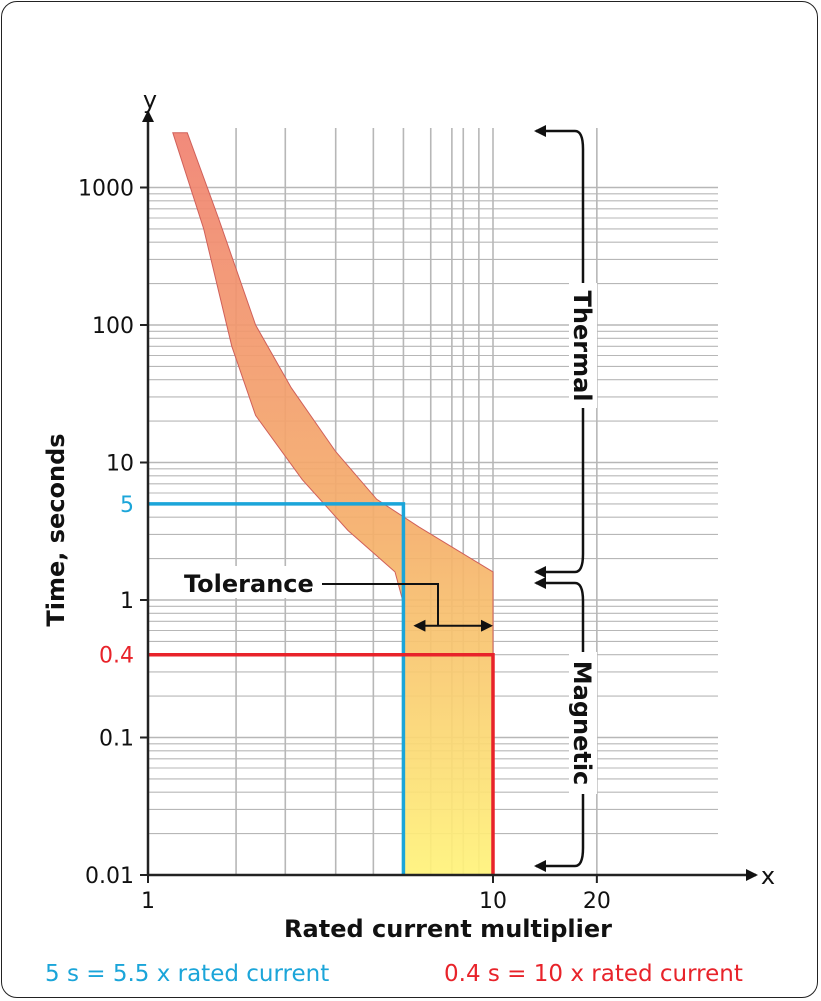 The width and height of the screenshot is (821, 1001). I want to click on tolerance-leader, so click(380, 604).